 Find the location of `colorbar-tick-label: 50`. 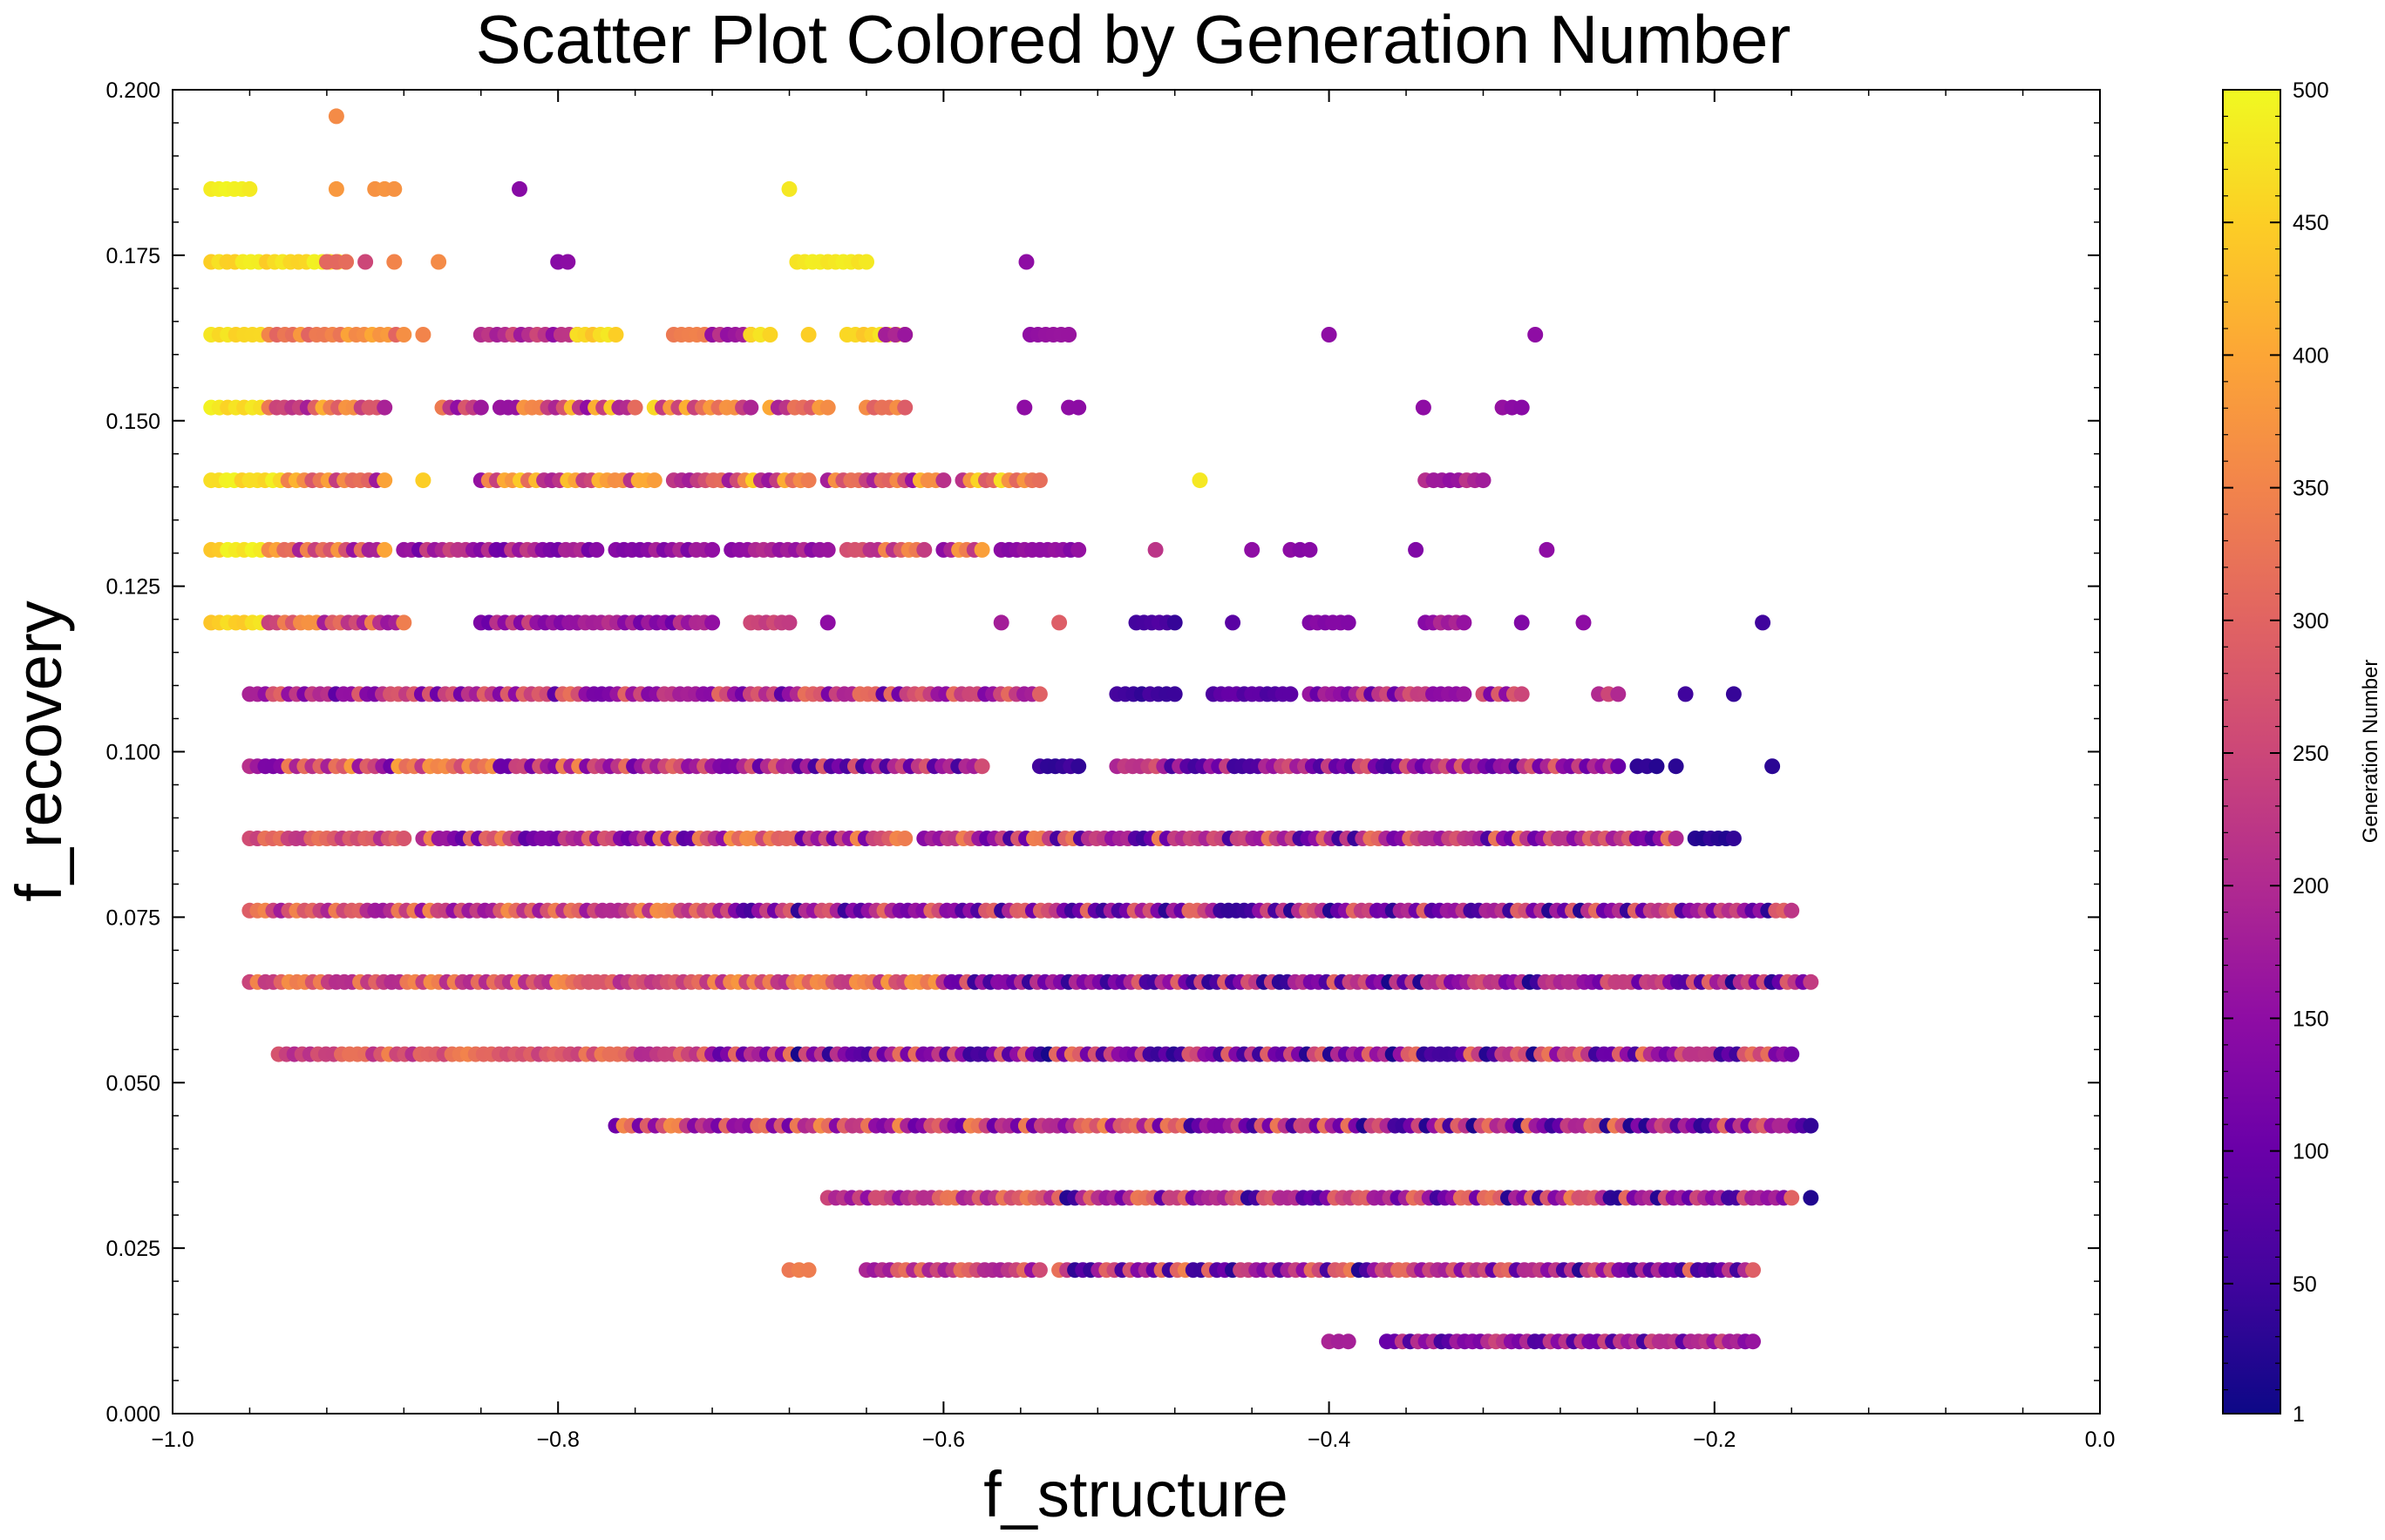

colorbar-tick-label: 50 is located at coordinates (2305, 1284).